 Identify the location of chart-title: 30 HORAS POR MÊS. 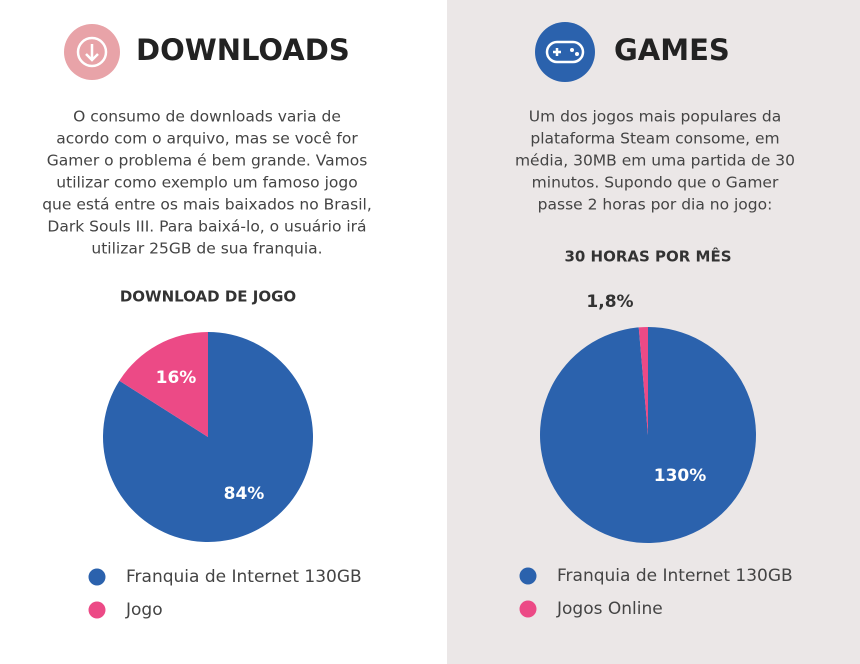
(647, 256).